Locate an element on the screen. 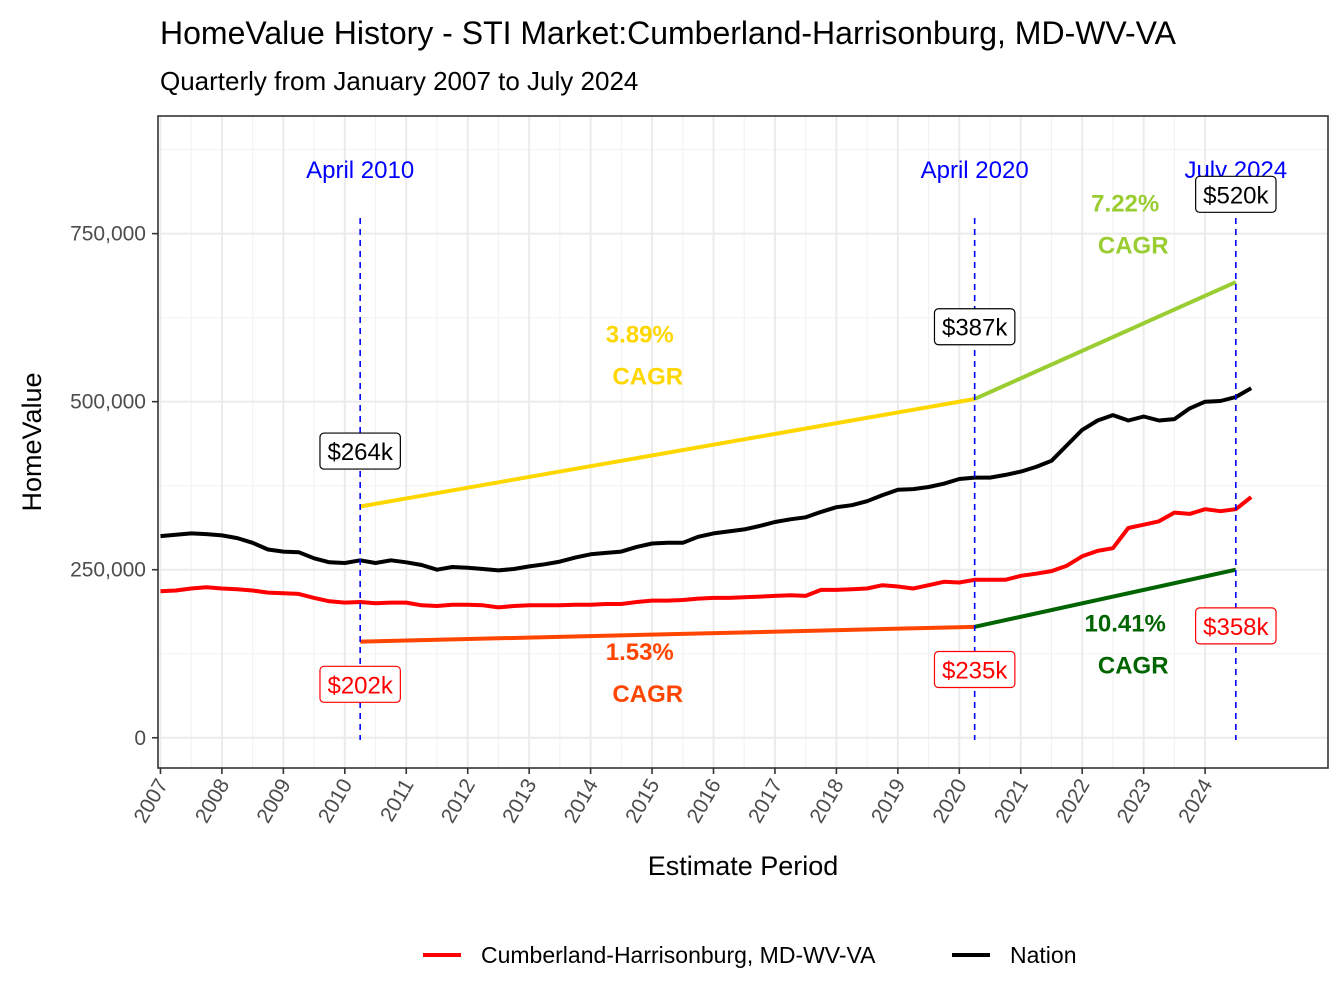  y-axis-title: HomeValue is located at coordinates (32, 441).